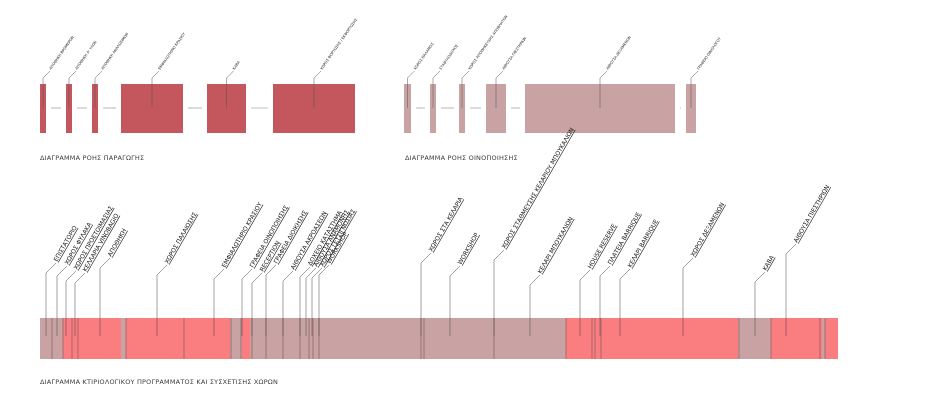 The height and width of the screenshot is (408, 930). What do you see at coordinates (62, 52) in the screenshot?
I see `production-label: ΑΠΟΘΗΚΗ ΒΡΟΜΕΡΩΝ` at bounding box center [62, 52].